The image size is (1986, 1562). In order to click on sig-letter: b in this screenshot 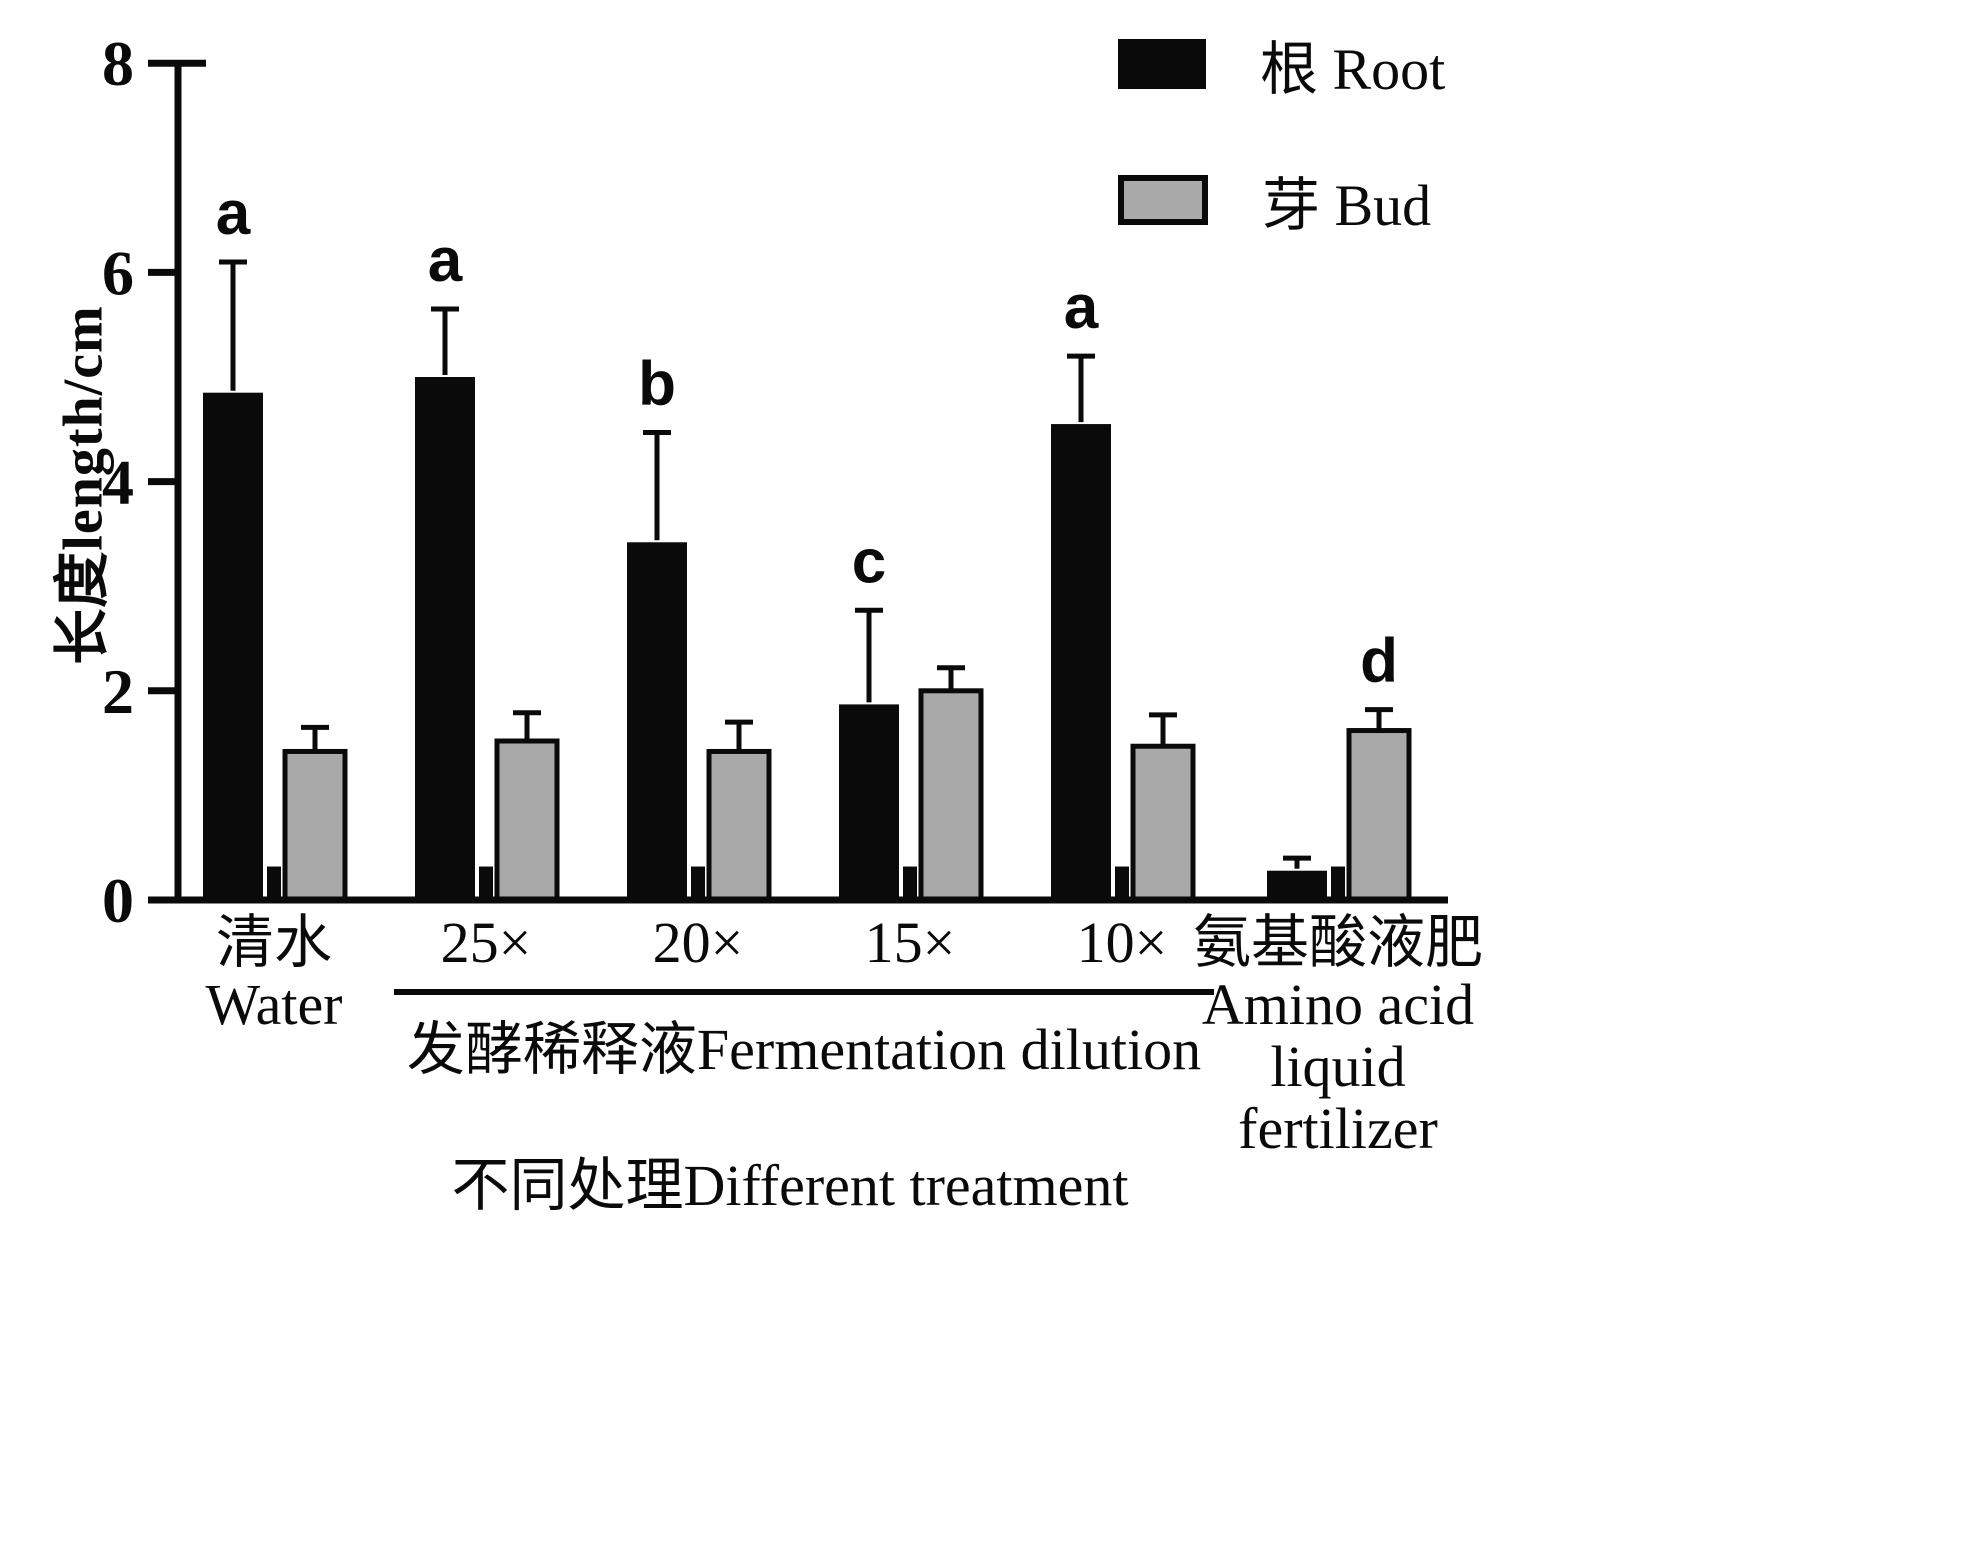, I will do `click(657, 383)`.